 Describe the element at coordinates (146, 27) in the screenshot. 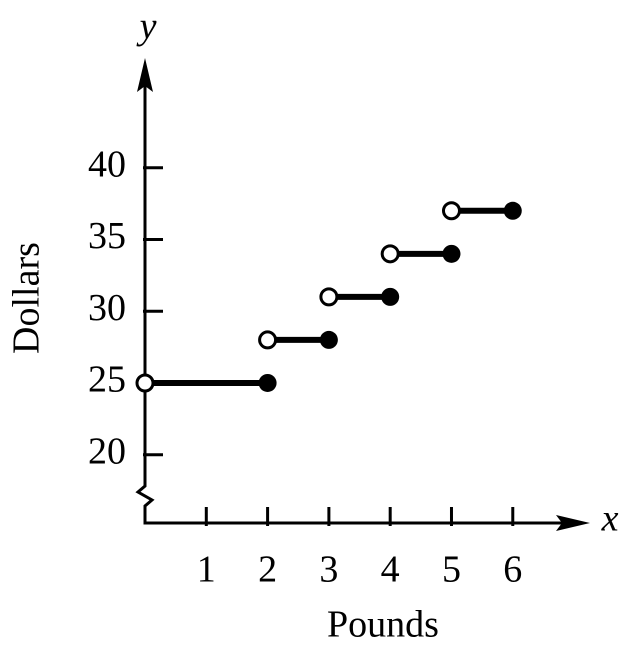

I see `y-axis-letter: y` at that location.